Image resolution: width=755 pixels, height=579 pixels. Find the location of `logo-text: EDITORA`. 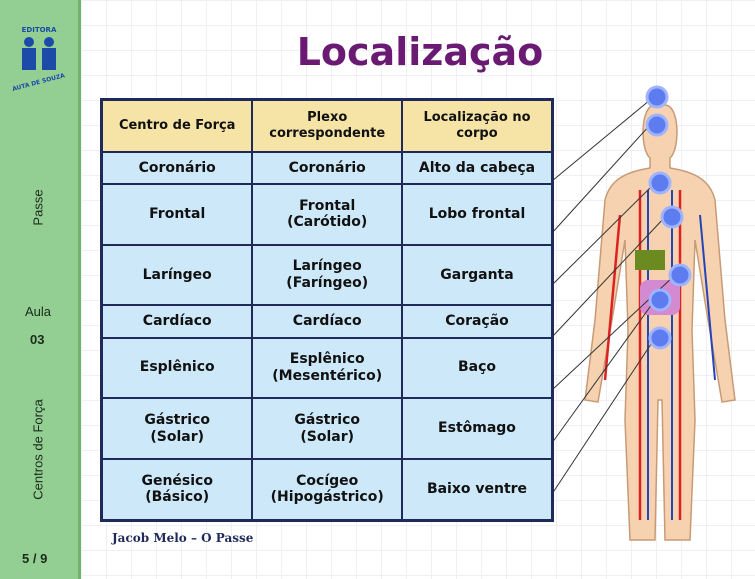

logo-text: EDITORA is located at coordinates (39, 30).